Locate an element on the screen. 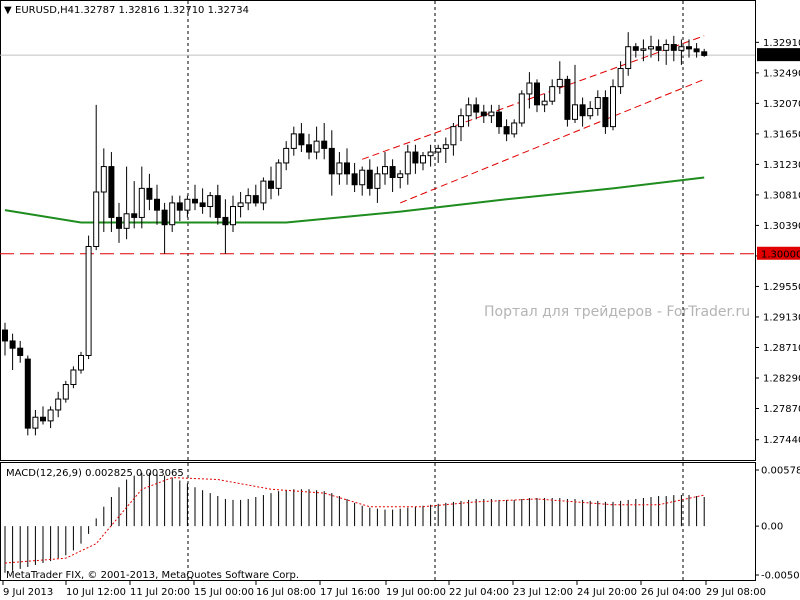 Image resolution: width=800 pixels, height=600 pixels. time-tick-label: 10 Jul 12:00 is located at coordinates (96, 592).